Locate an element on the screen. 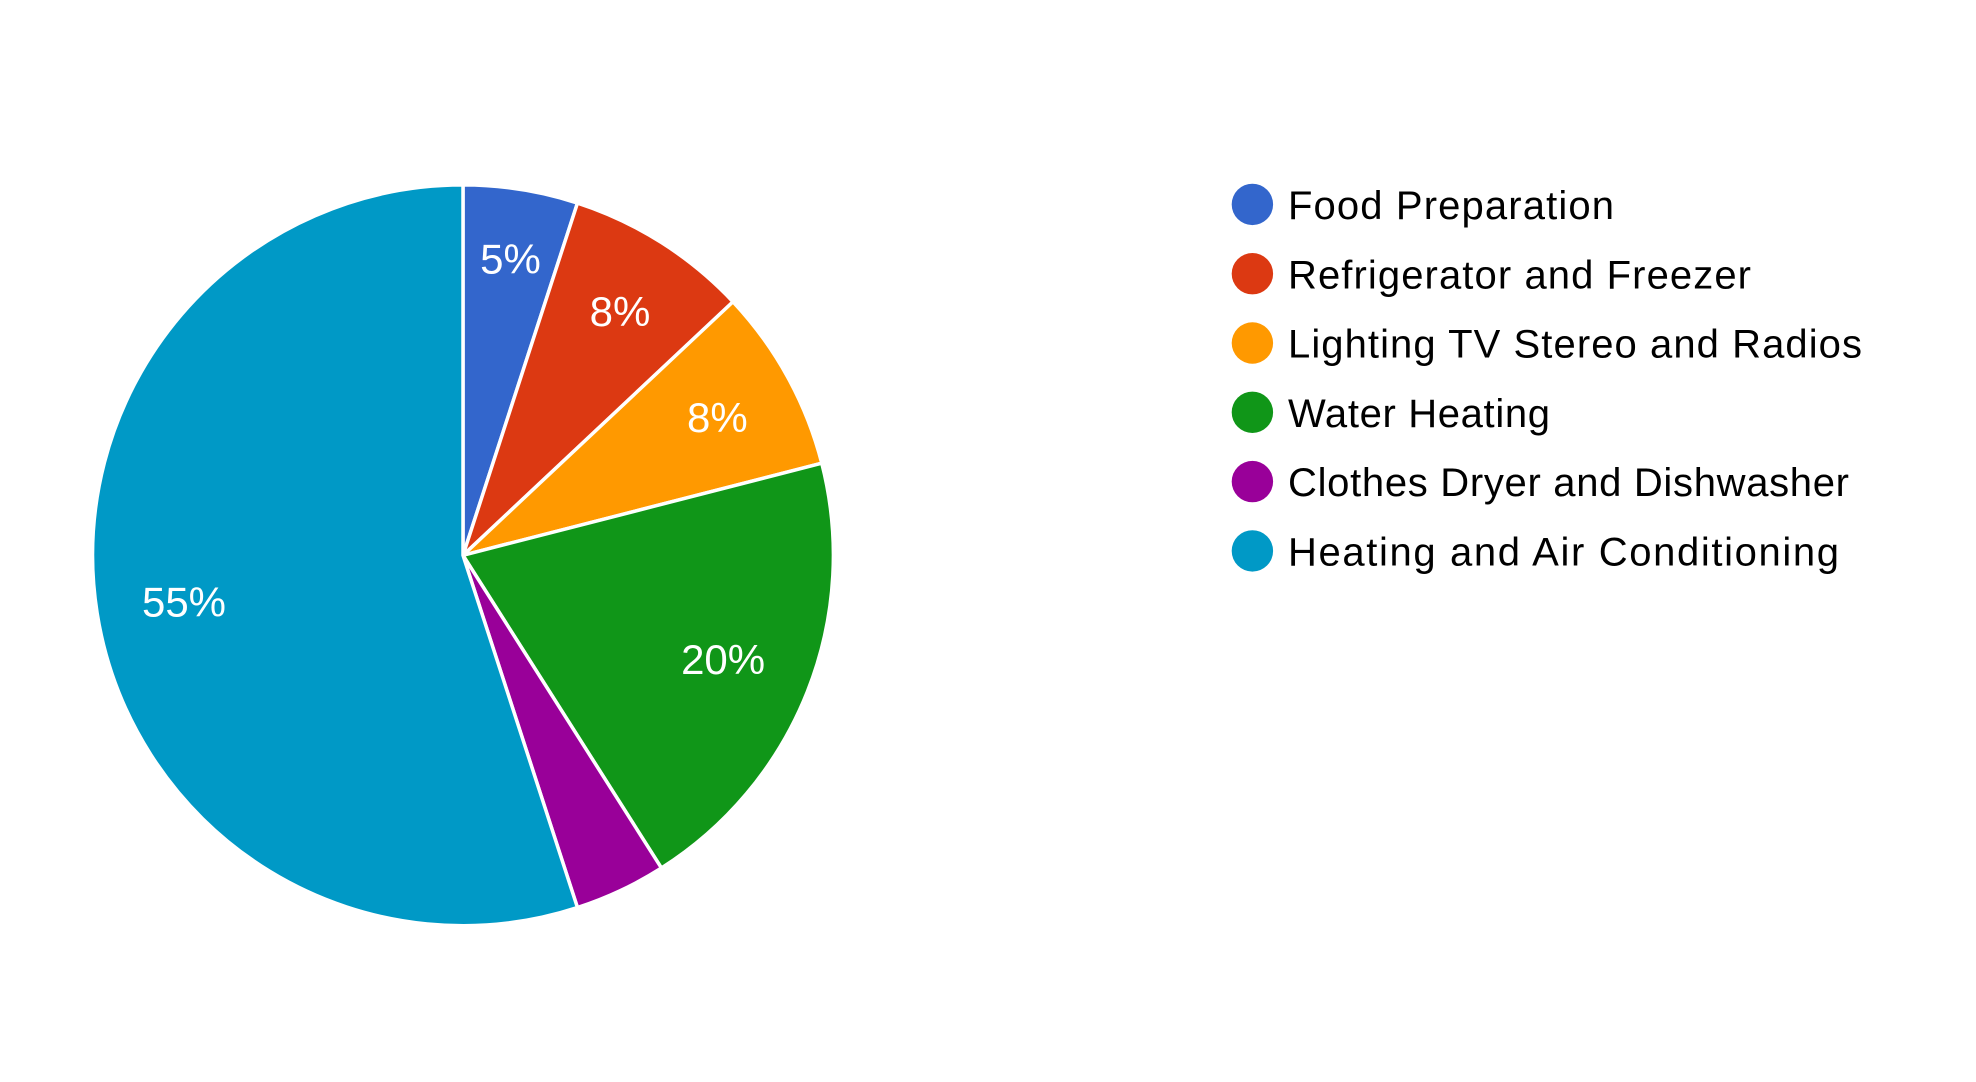 The width and height of the screenshot is (1976, 1082). svg-text: Refrigerator and Freezer is located at coordinates (1519, 275).